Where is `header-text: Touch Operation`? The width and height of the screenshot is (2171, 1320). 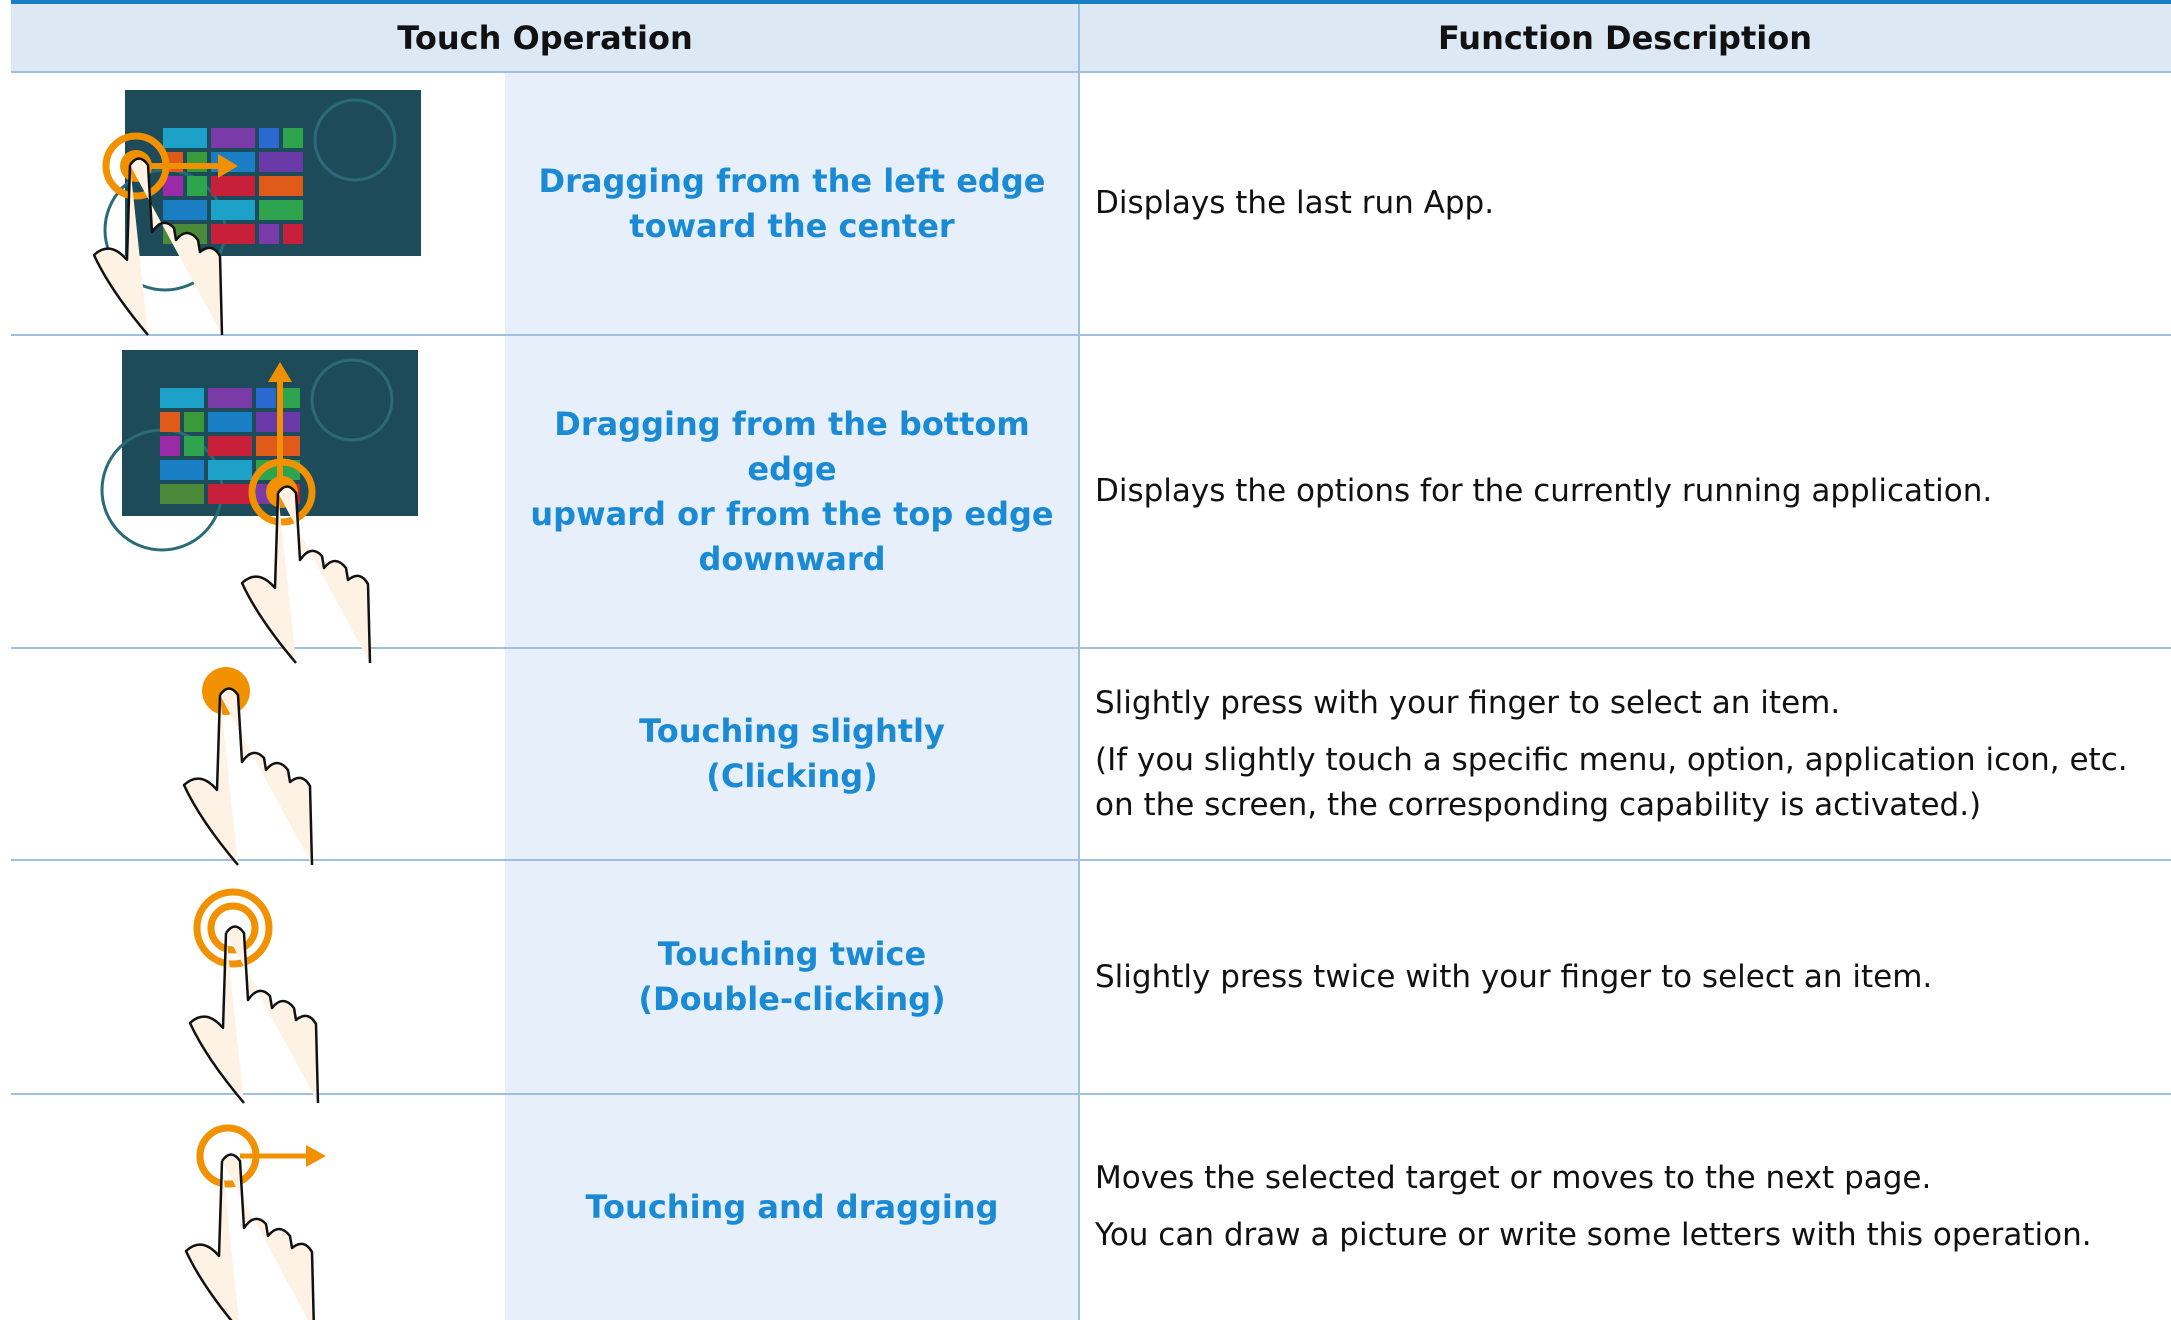 header-text: Touch Operation is located at coordinates (545, 38).